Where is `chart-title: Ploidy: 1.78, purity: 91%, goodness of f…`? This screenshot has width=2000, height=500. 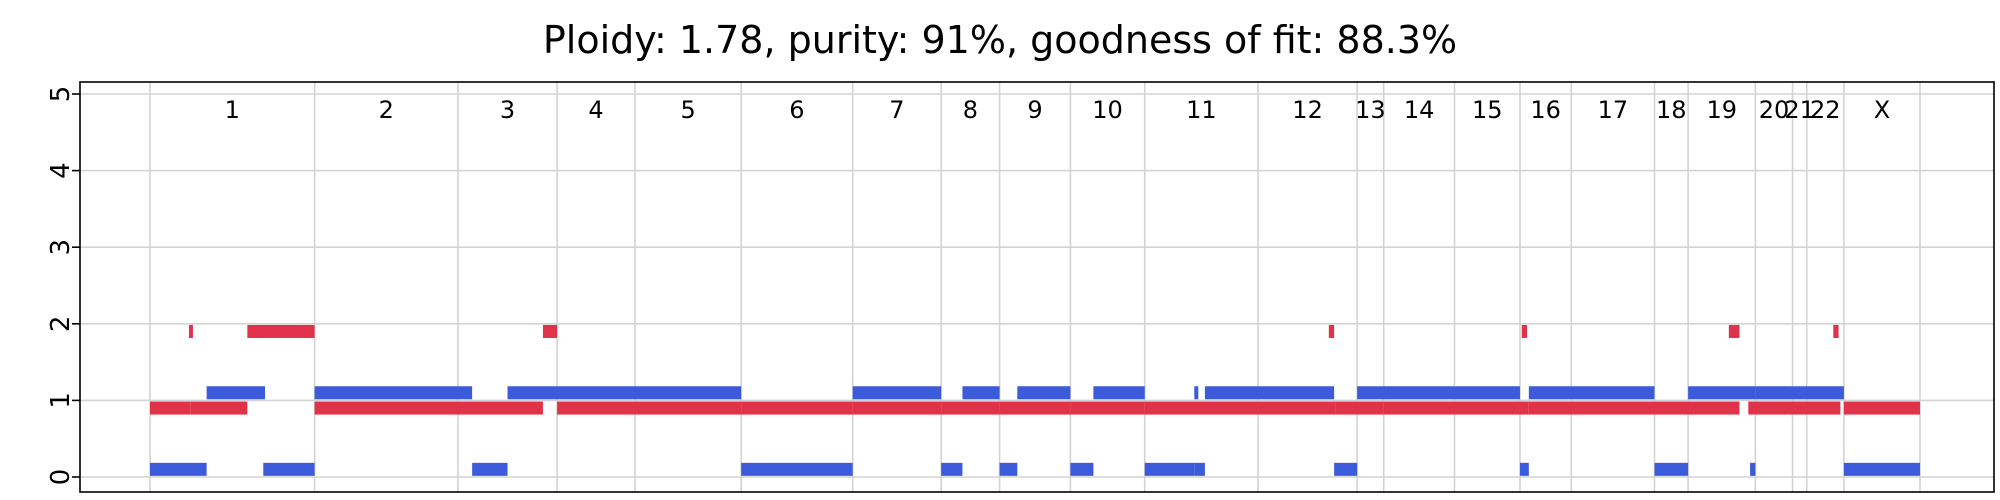 chart-title: Ploidy: 1.78, purity: 91%, goodness of f… is located at coordinates (1000, 40).